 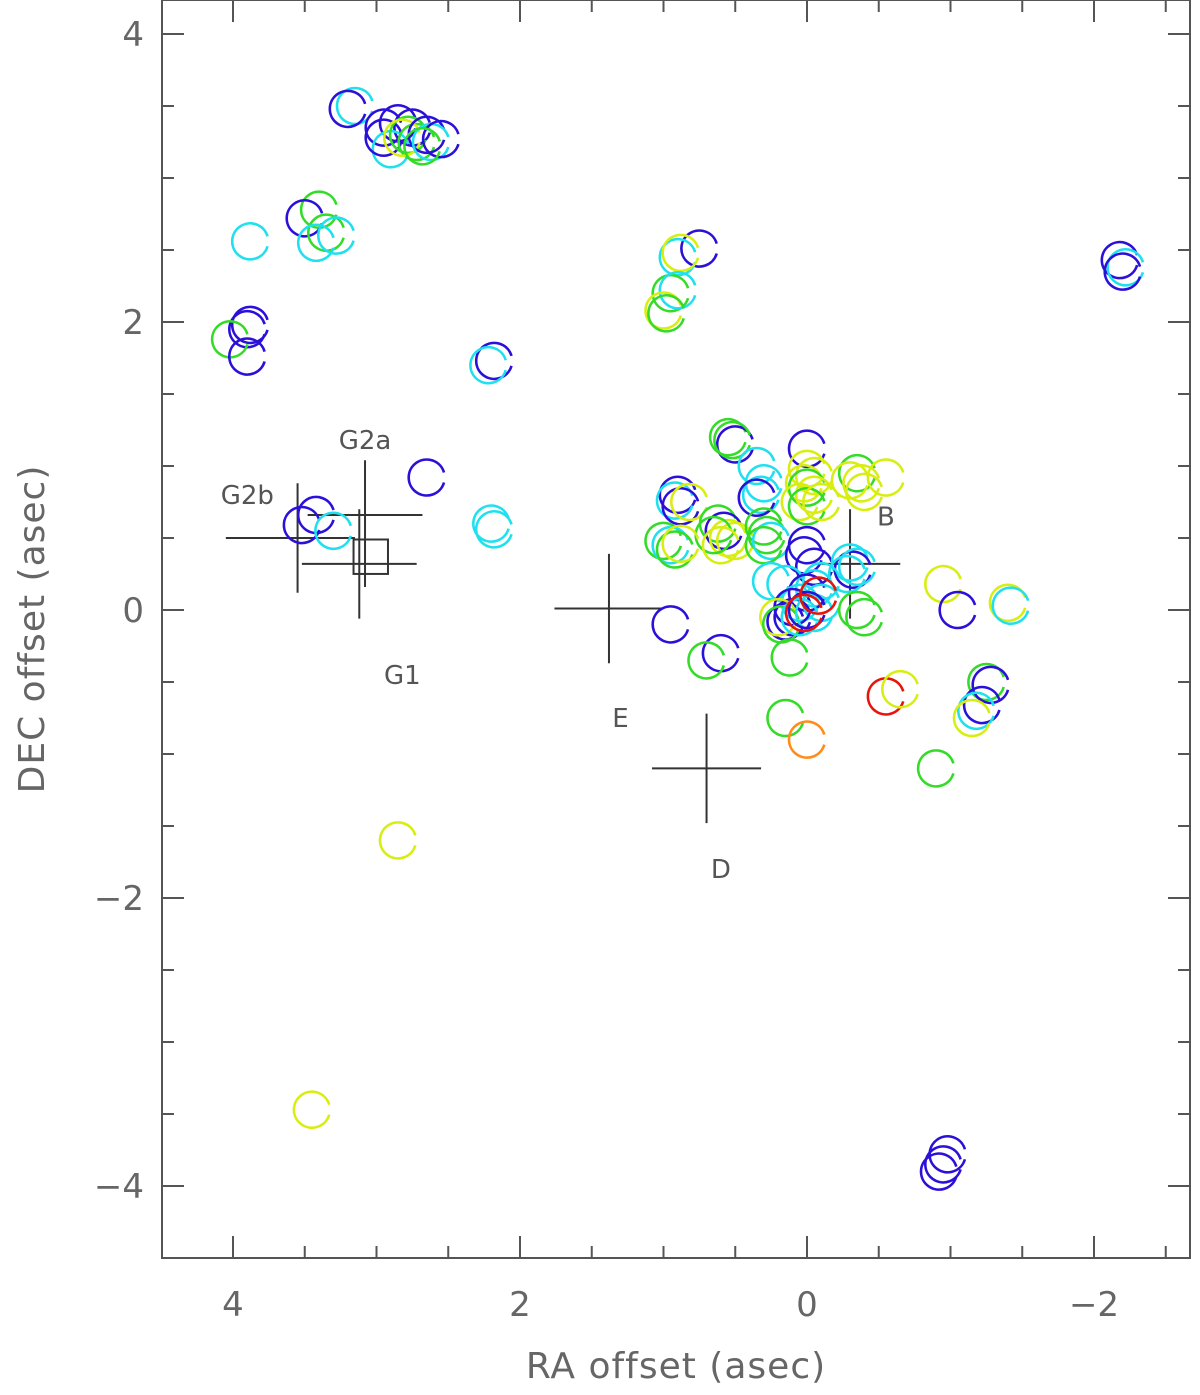 What do you see at coordinates (402, 676) in the screenshot?
I see `label-g1: G1` at bounding box center [402, 676].